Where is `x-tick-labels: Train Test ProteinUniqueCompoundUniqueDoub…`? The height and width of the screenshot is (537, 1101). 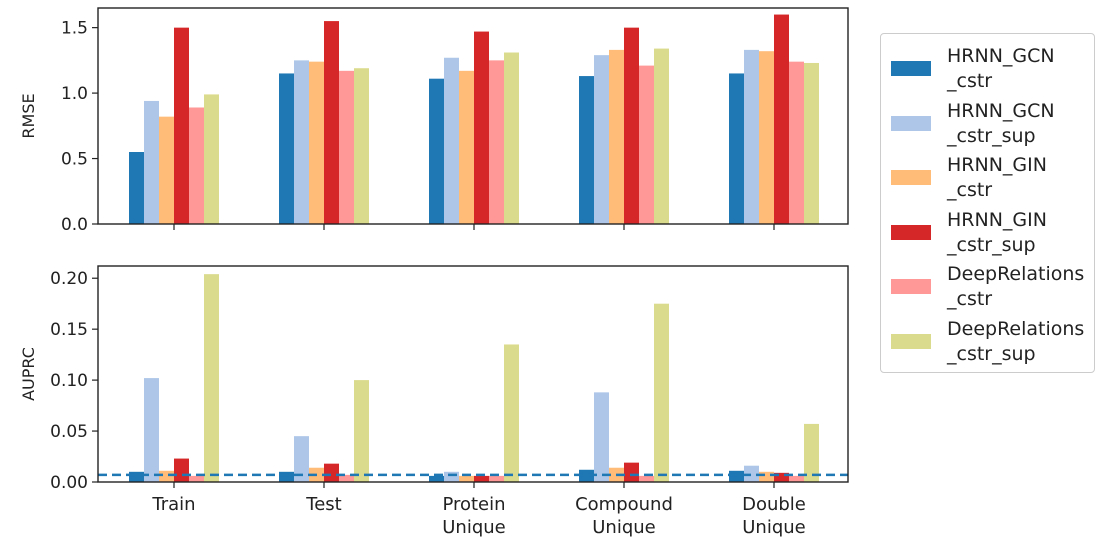
x-tick-labels: Train Test ProteinUniqueCompoundUniqueDoub… is located at coordinates (478, 515).